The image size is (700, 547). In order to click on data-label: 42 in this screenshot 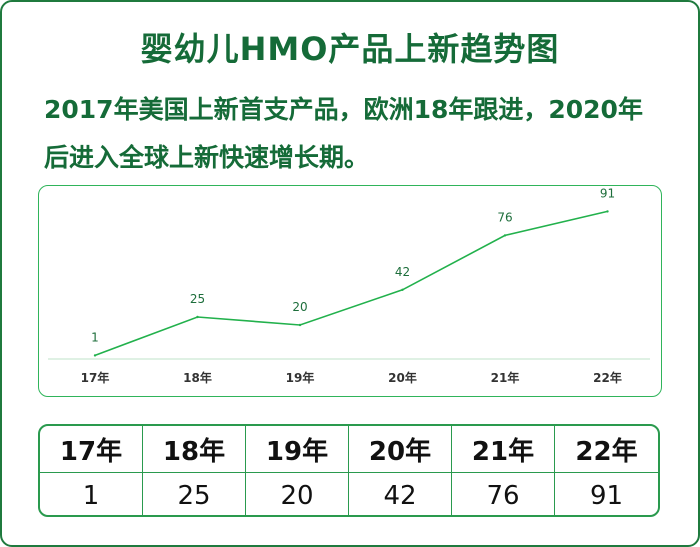, I will do `click(402, 272)`.